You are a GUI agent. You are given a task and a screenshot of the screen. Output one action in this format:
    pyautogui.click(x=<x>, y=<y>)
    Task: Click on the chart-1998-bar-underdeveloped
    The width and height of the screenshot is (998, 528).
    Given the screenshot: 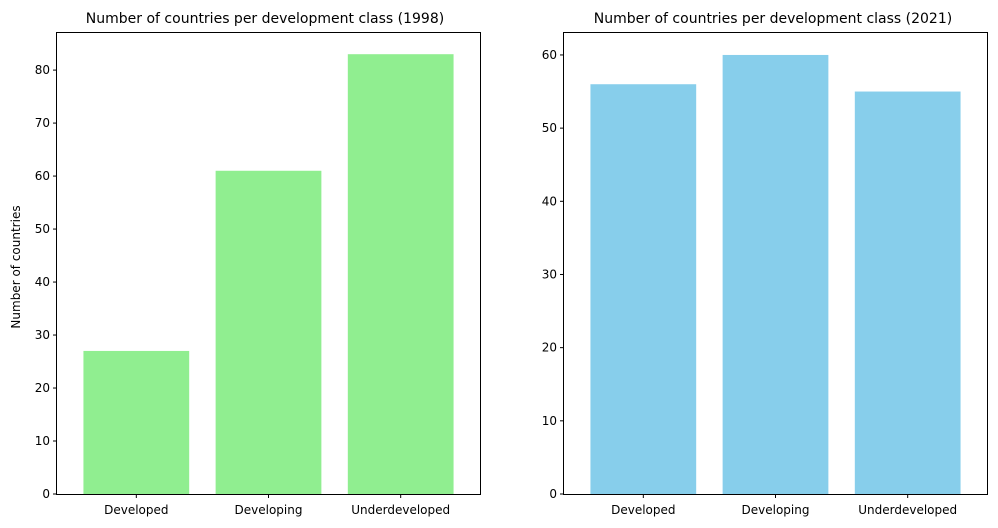 What is the action you would take?
    pyautogui.click(x=400, y=274)
    